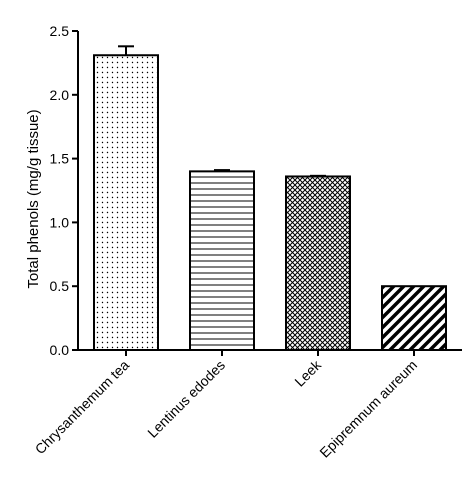  I want to click on y-tick-label: 1.0, so click(60, 222).